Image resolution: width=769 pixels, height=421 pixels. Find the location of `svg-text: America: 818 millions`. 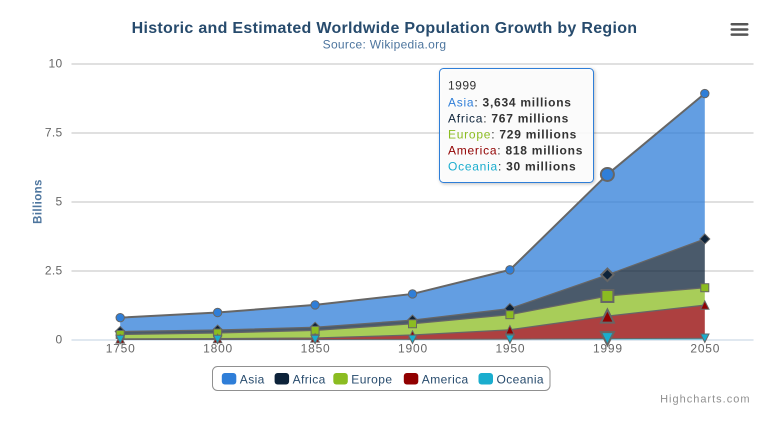

svg-text: America: 818 millions is located at coordinates (515, 151).